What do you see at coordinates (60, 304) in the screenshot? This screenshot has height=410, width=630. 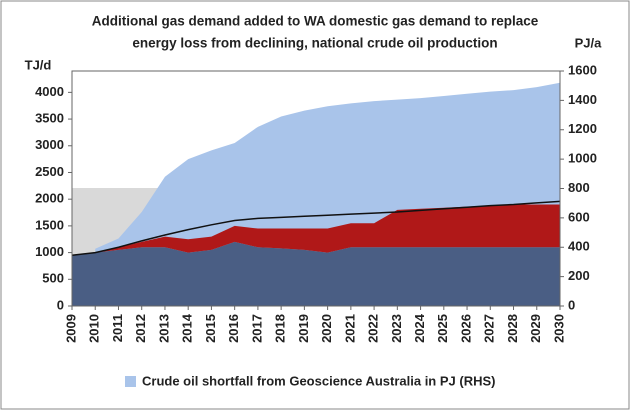 I see `y-tick-label: 0` at bounding box center [60, 304].